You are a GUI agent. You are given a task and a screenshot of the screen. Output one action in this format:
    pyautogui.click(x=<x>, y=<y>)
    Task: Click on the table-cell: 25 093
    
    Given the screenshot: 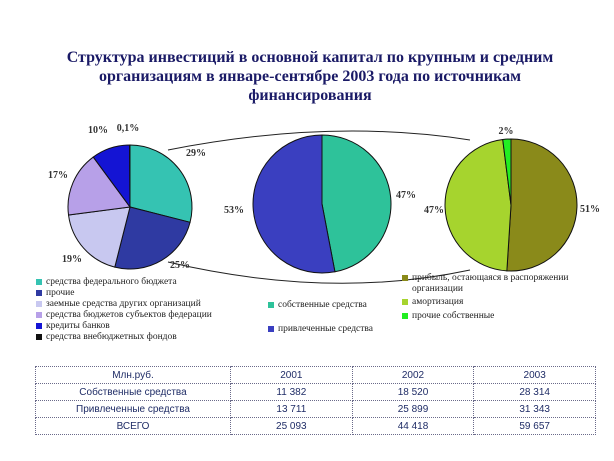 What is the action you would take?
    pyautogui.click(x=291, y=426)
    